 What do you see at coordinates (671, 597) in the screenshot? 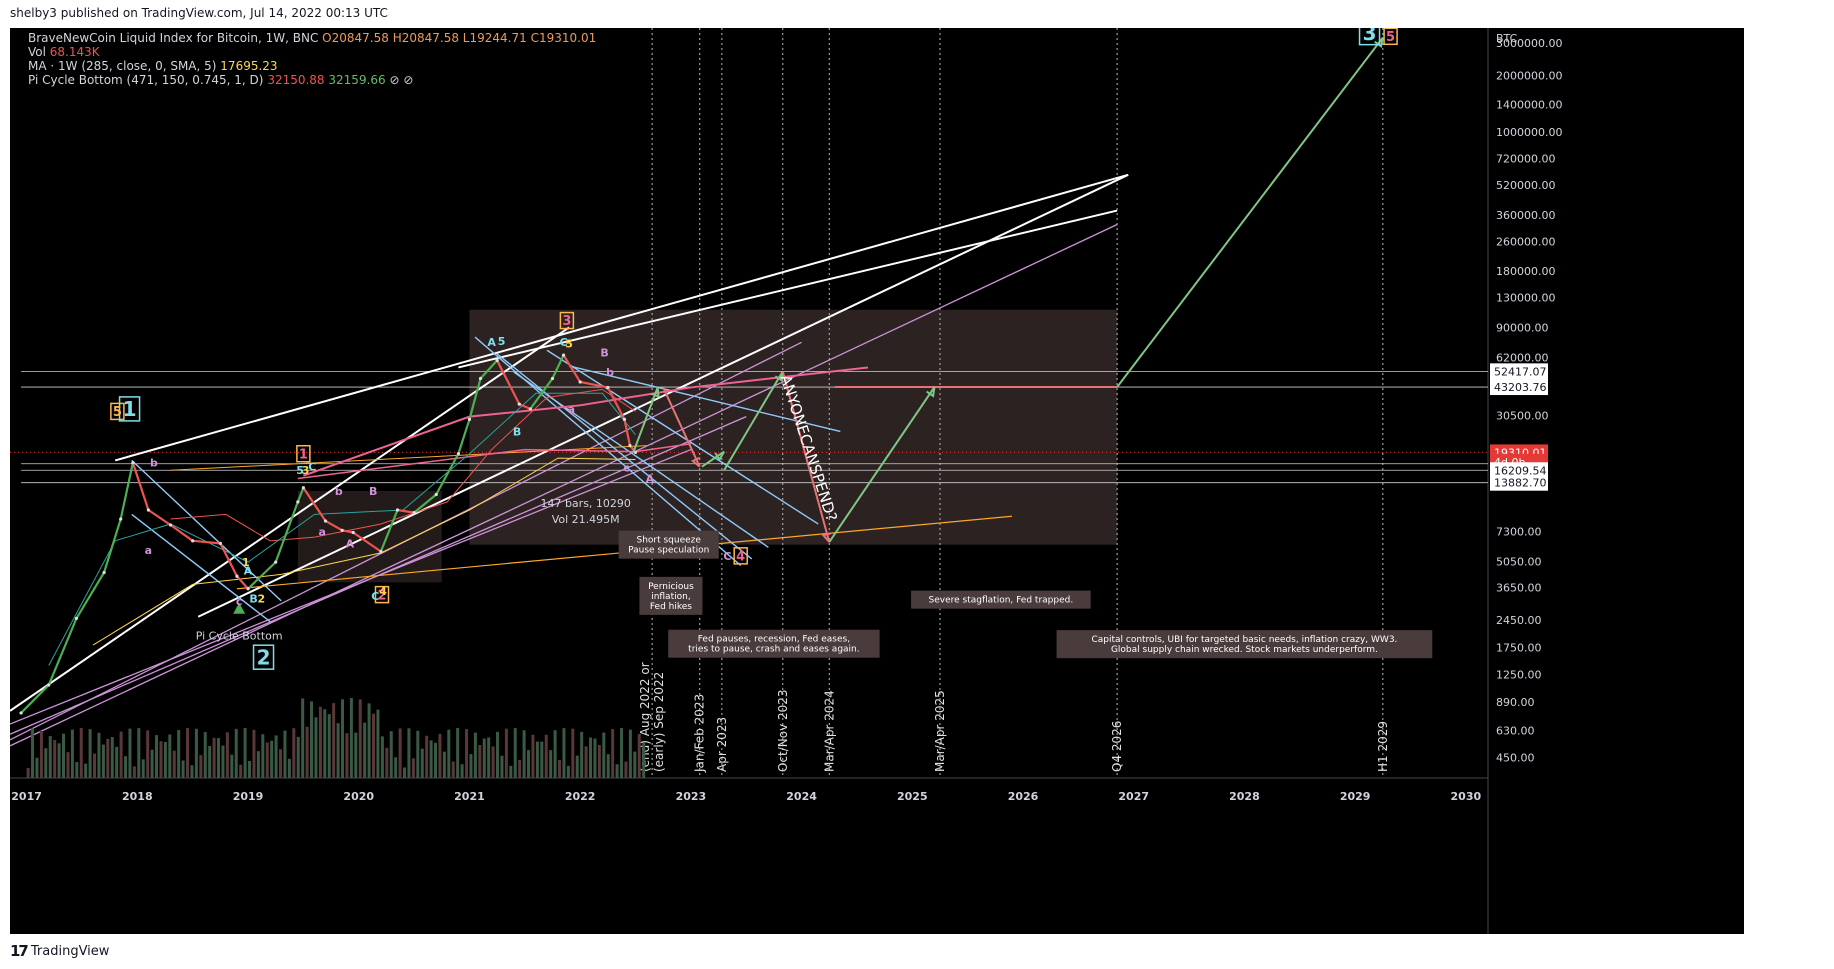
I see `annotation-text: inflation,` at bounding box center [671, 597].